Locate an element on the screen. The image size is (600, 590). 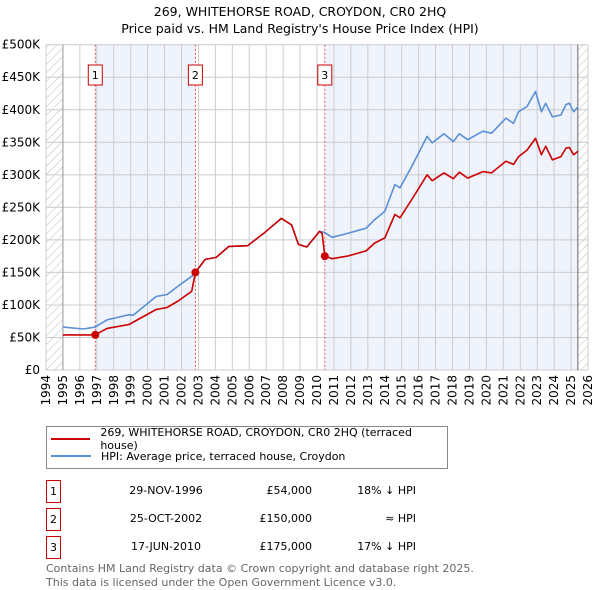
y-tick-label: £400K is located at coordinates (22, 110).